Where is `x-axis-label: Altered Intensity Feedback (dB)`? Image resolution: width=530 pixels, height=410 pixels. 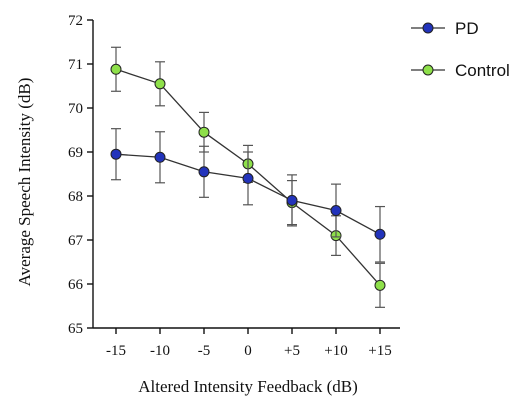
x-axis-label: Altered Intensity Feedback (dB) is located at coordinates (248, 386).